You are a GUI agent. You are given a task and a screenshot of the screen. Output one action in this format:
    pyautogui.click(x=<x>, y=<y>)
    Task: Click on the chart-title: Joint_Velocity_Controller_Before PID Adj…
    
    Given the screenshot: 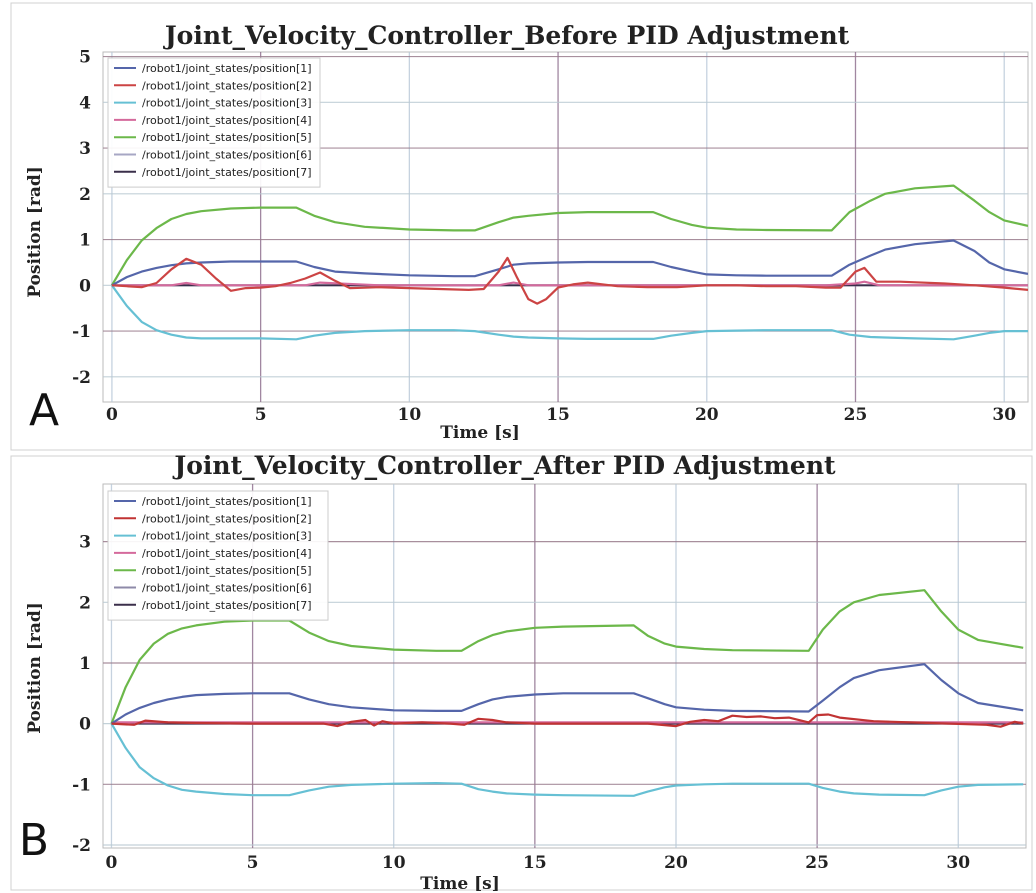 What is the action you would take?
    pyautogui.click(x=506, y=35)
    